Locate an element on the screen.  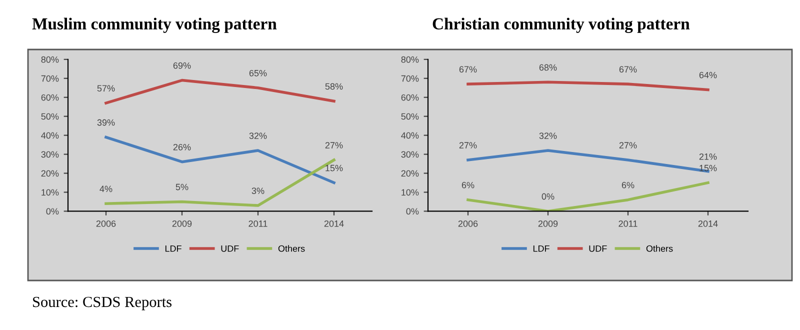
data-label: 0% is located at coordinates (548, 196).